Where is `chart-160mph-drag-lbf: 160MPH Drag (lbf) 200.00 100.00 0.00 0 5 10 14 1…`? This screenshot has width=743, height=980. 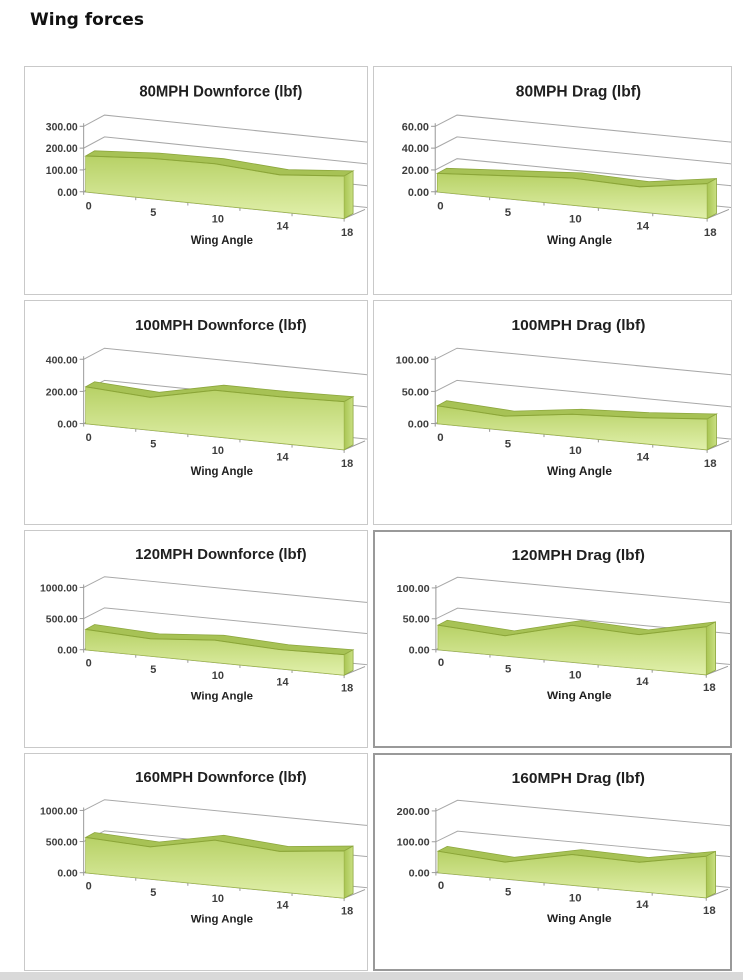 chart-160mph-drag-lbf: 160MPH Drag (lbf) 200.00 100.00 0.00 0 5 10 14 1… is located at coordinates (563, 847).